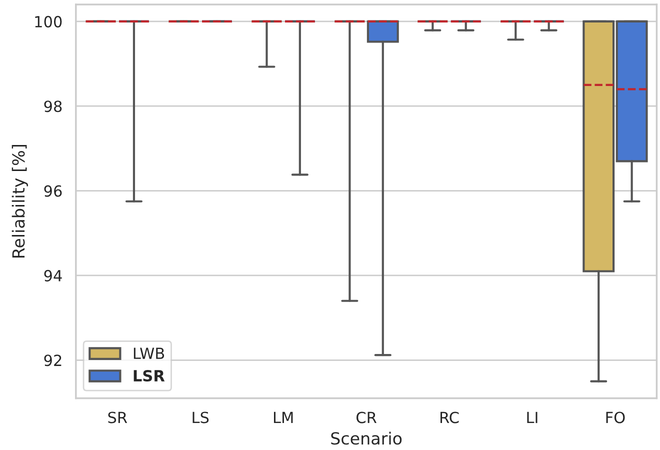 The height and width of the screenshot is (450, 660). What do you see at coordinates (53, 191) in the screenshot?
I see `y-tick-label: 96` at bounding box center [53, 191].